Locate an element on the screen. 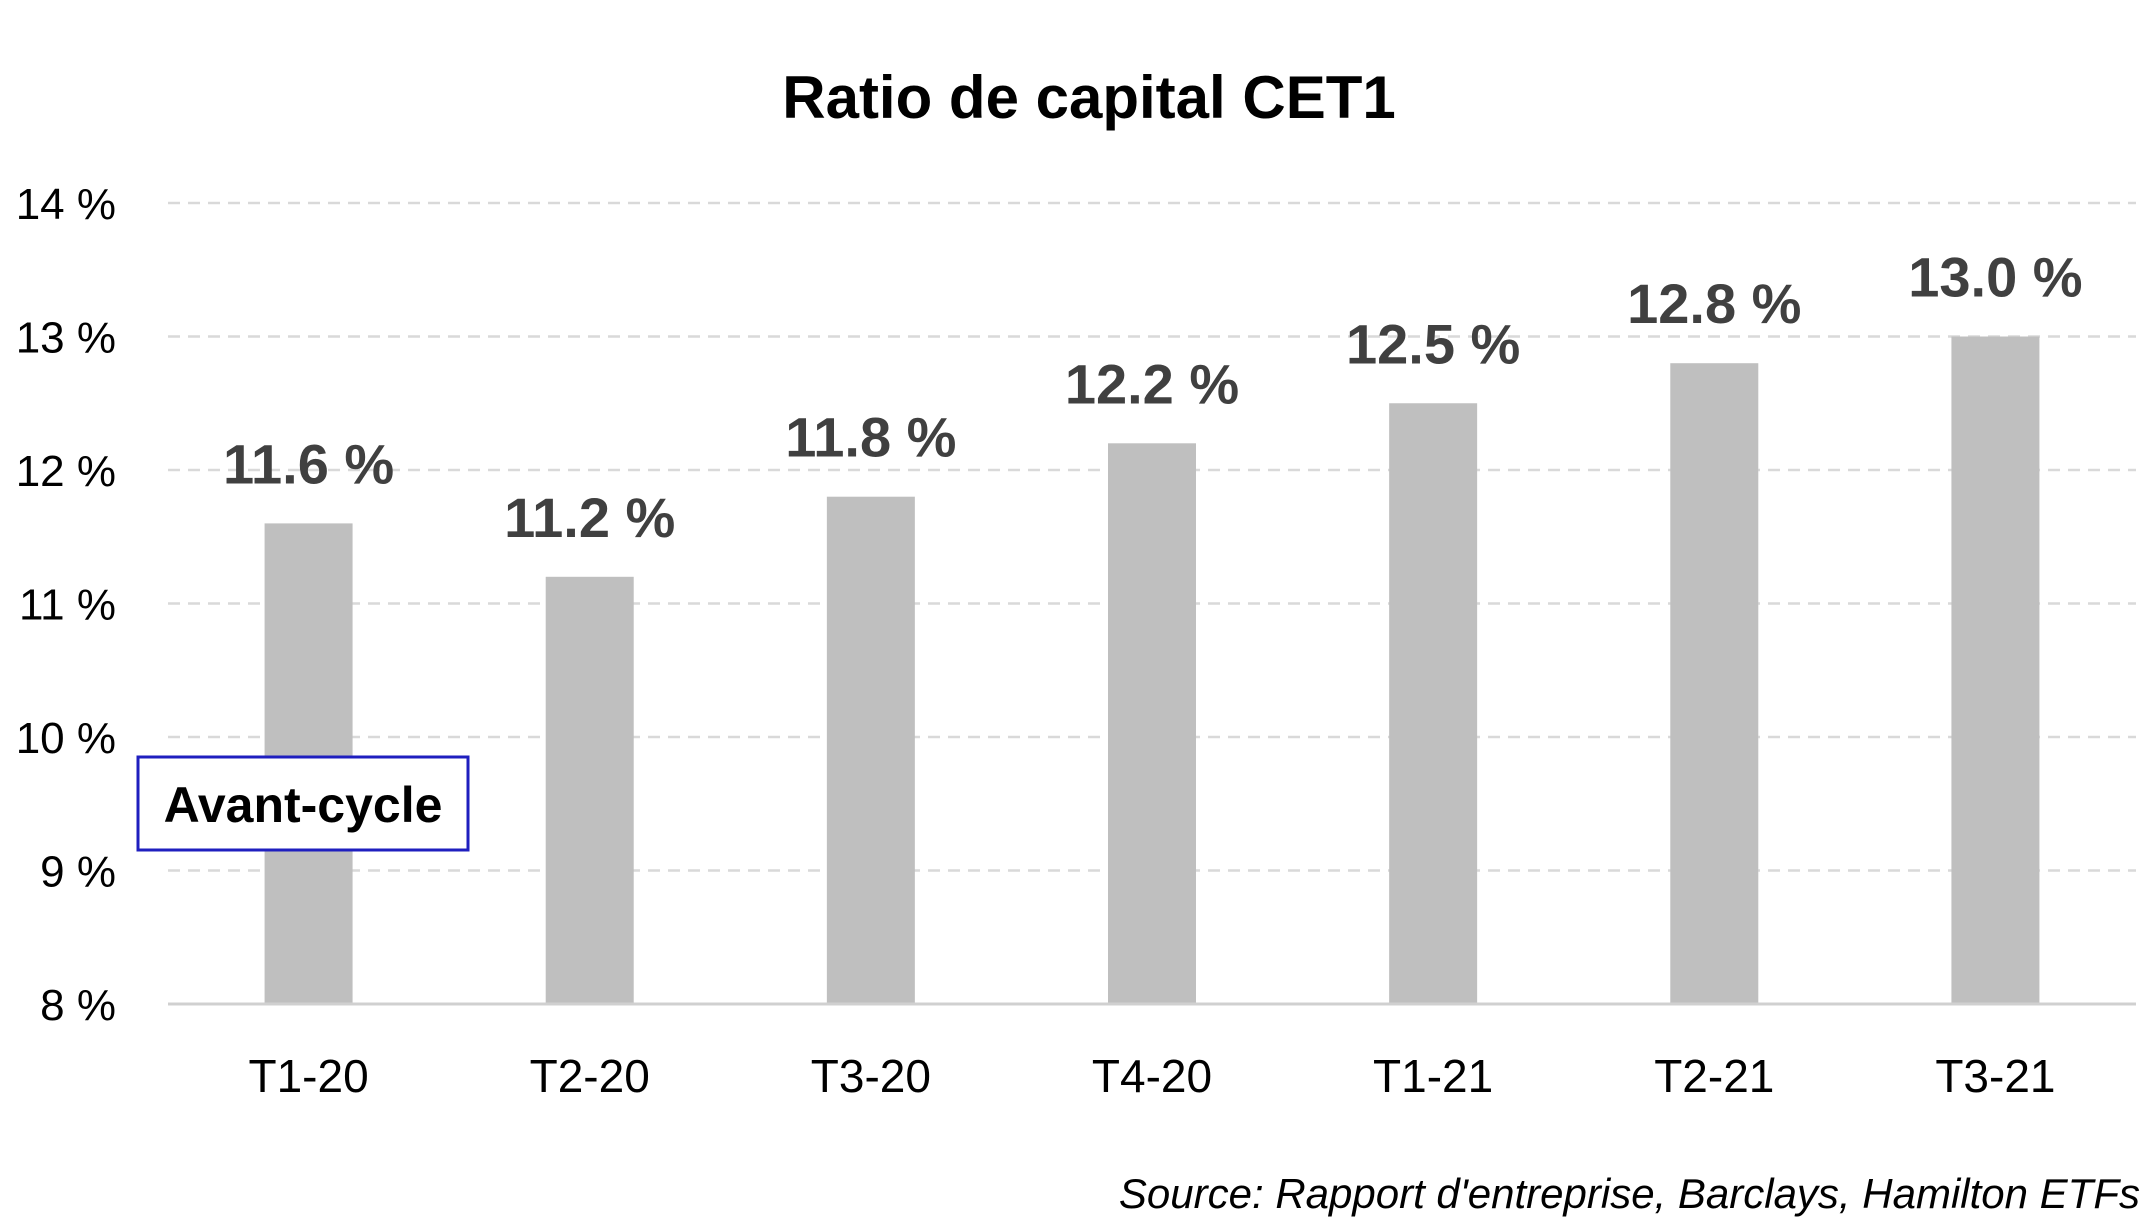  y-tick-label: 8 % is located at coordinates (78, 1005).